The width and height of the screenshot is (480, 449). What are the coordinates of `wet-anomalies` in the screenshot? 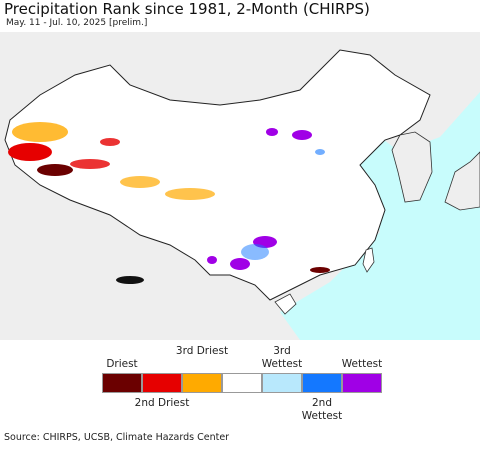 It's located at (266, 199).